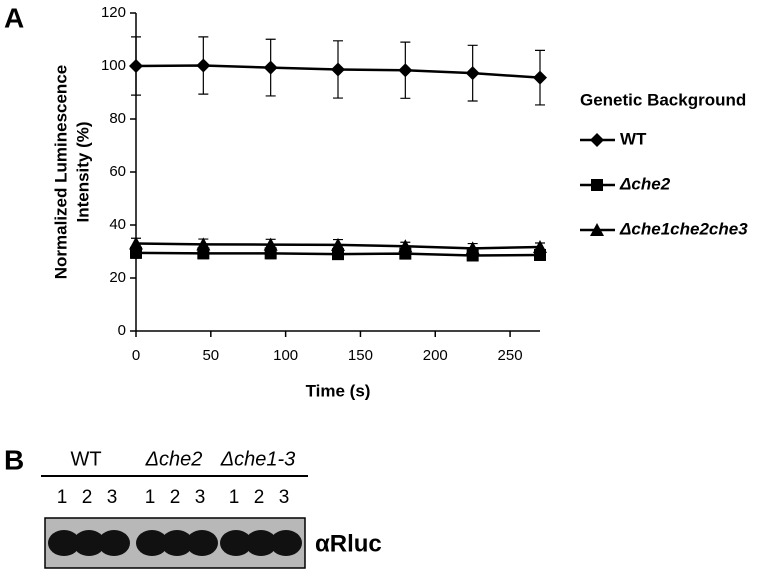 The image size is (778, 570). I want to click on panel-label: A, so click(14, 17).